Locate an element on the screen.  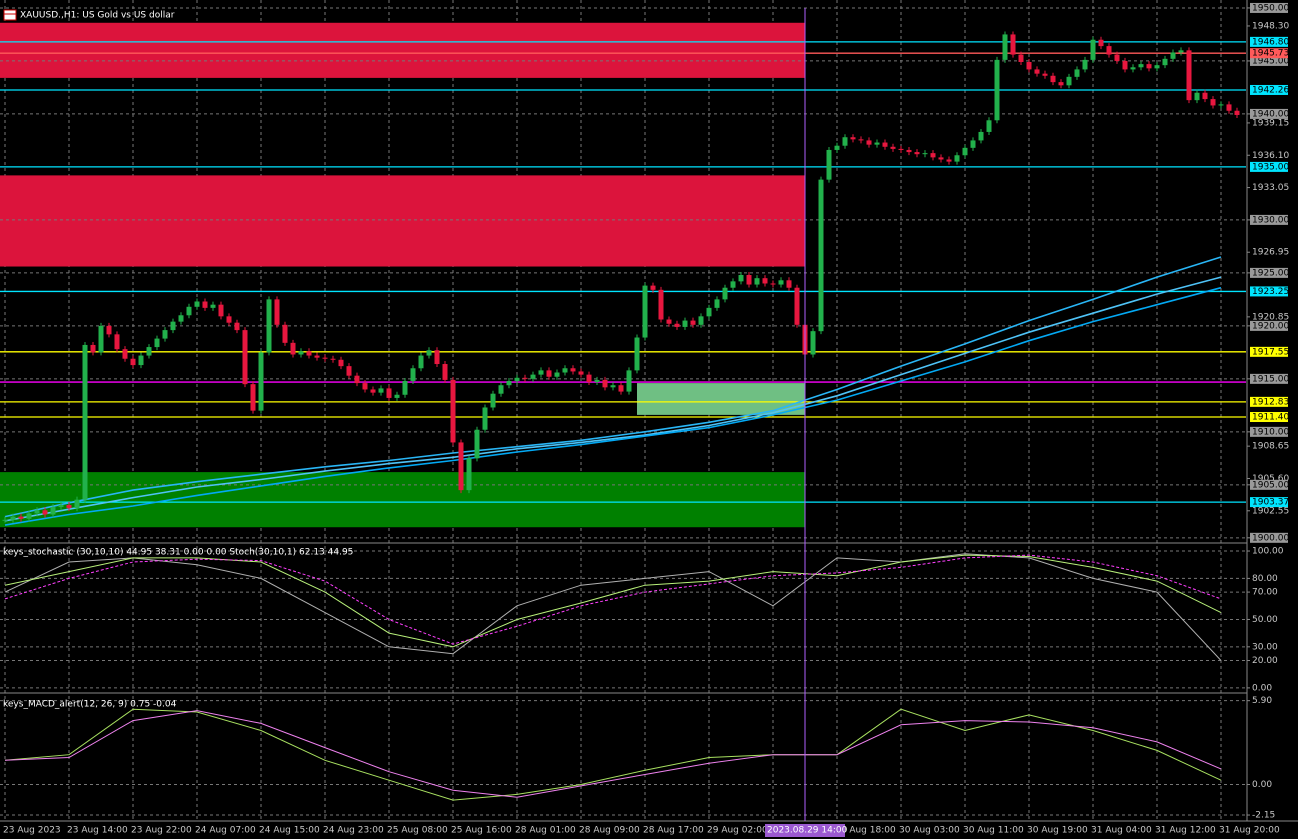
y-tick-label: 1933.05 is located at coordinates (1270, 188).